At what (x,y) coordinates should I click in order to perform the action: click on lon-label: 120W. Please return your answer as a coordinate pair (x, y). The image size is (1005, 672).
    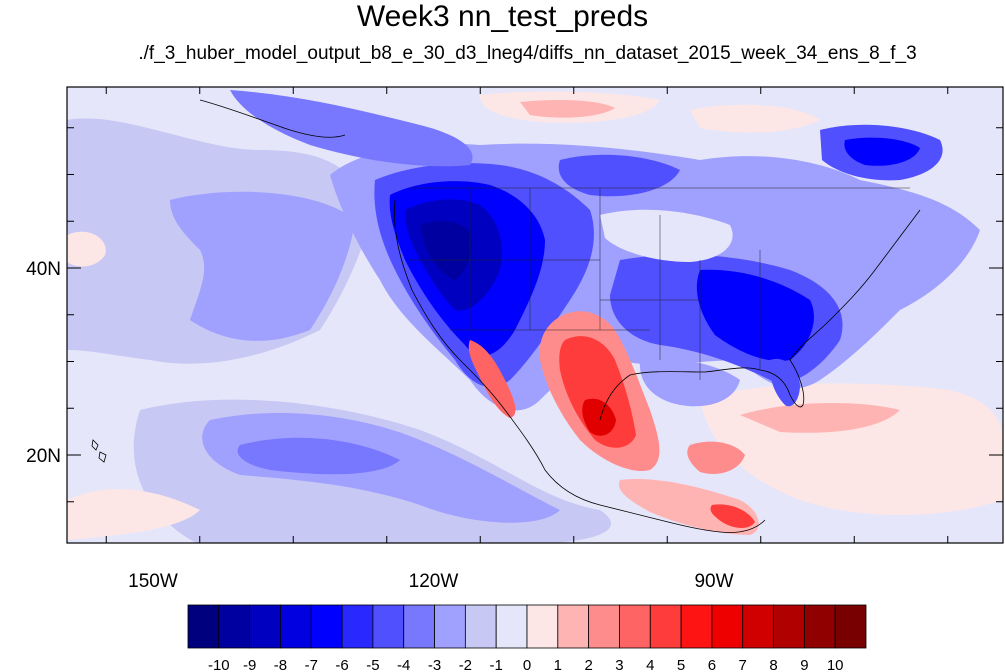
    Looking at the image, I should click on (434, 581).